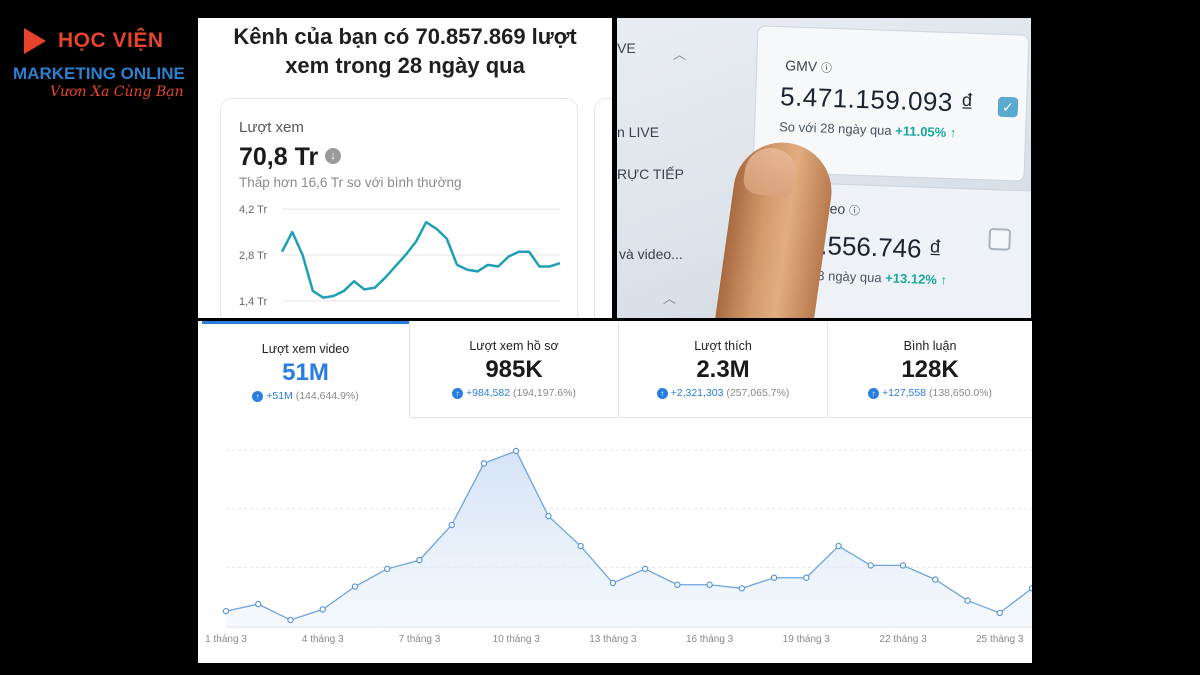 The image size is (1200, 675). Describe the element at coordinates (279, 157) in the screenshot. I see `views-card-value: 70,8 Tr` at that location.